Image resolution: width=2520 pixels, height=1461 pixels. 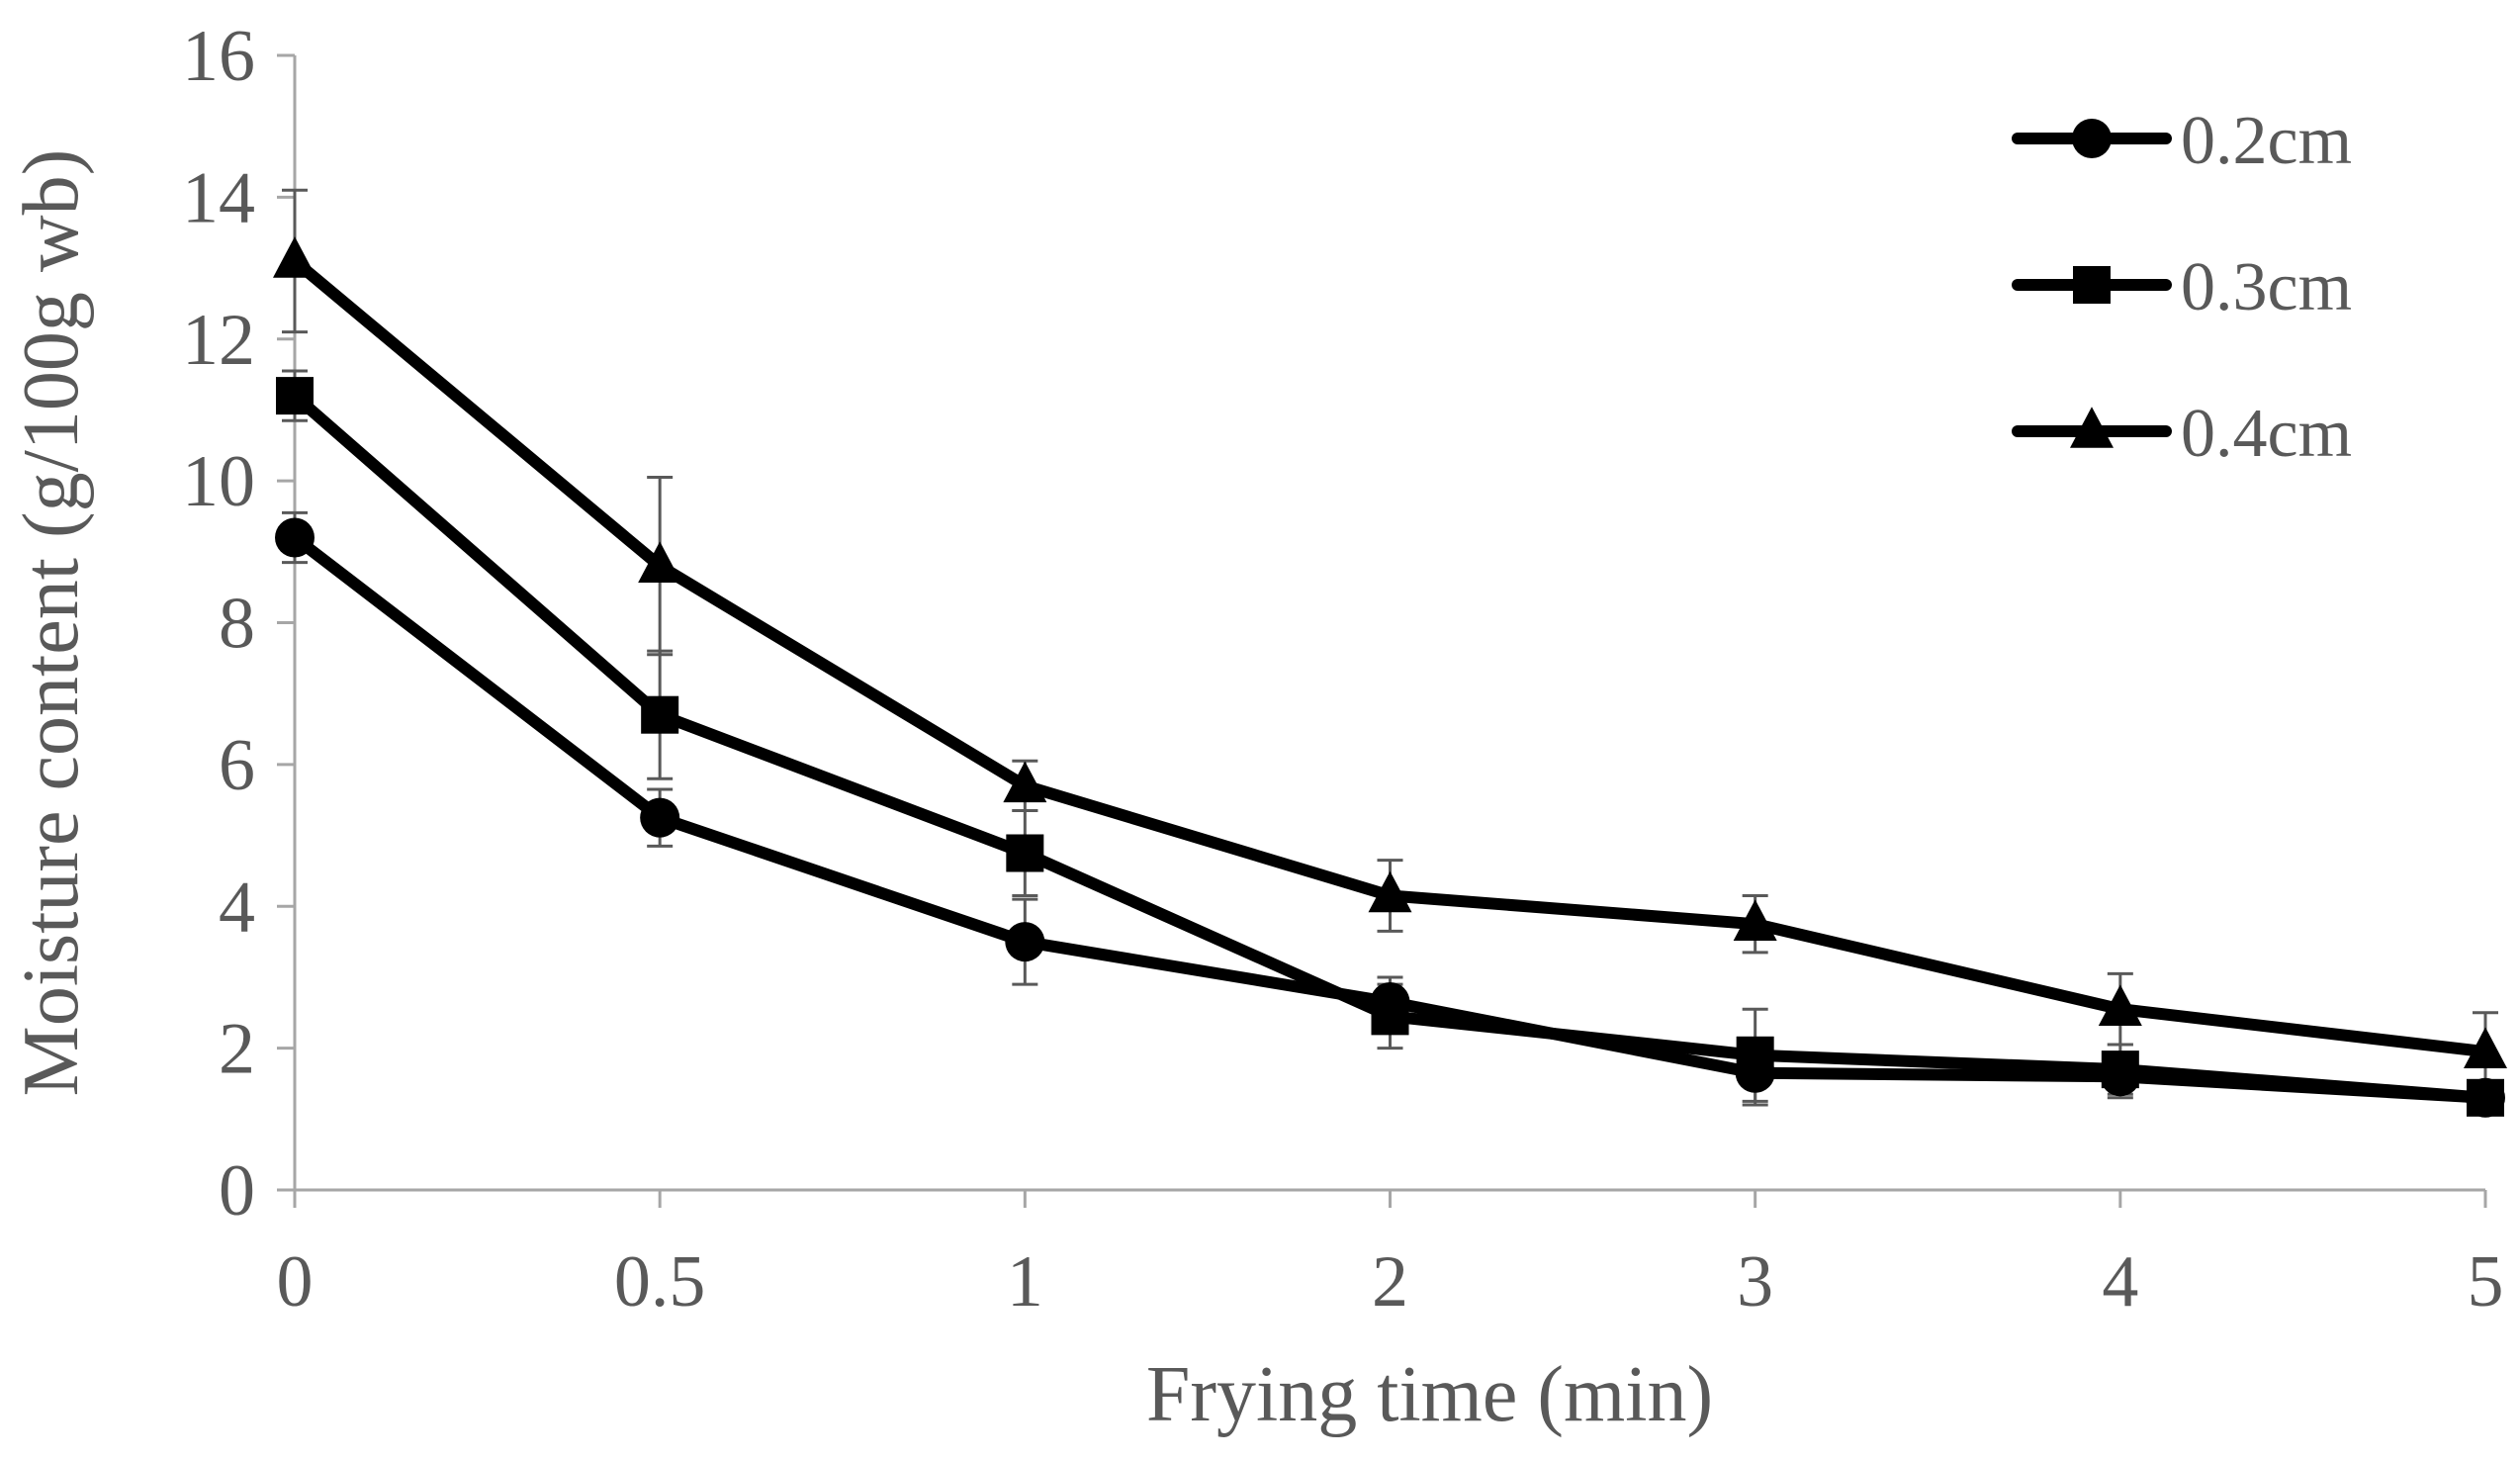 I want to click on x-tick-label: 2, so click(x=1390, y=1282).